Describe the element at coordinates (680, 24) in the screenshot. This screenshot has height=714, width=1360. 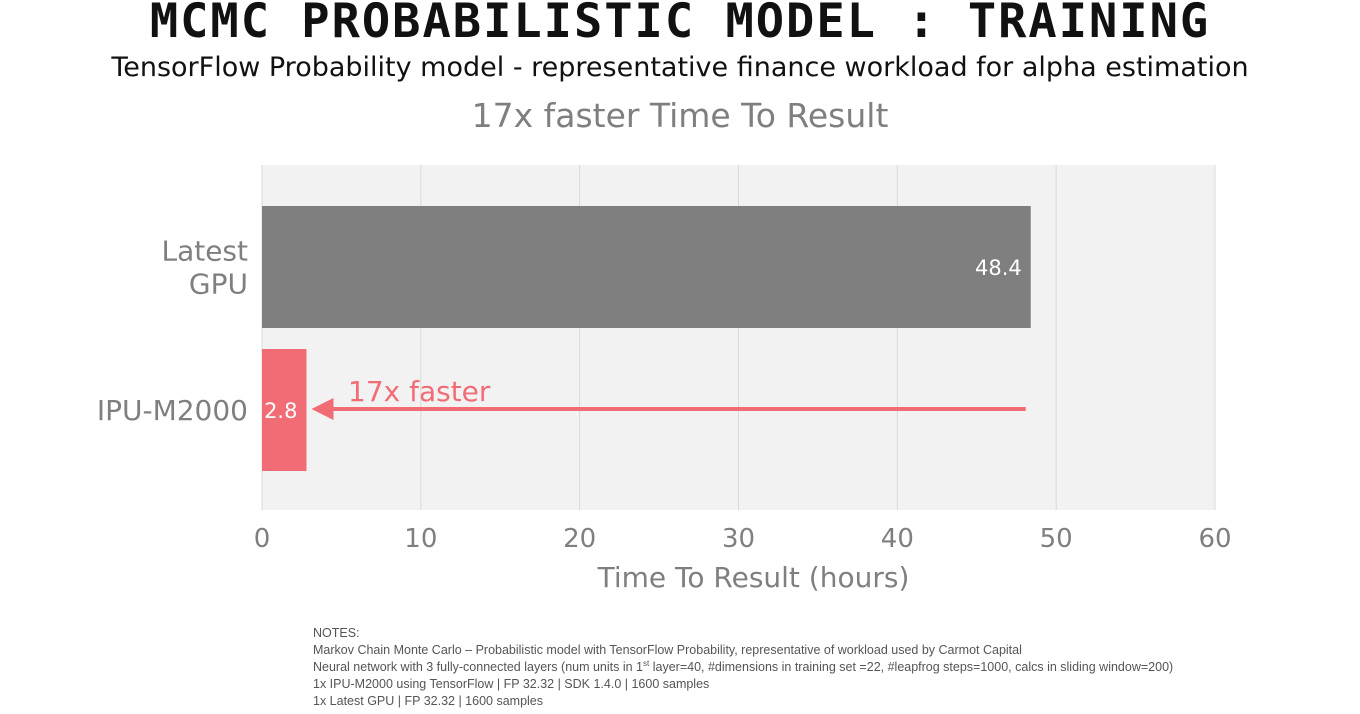
I see `page-title: MCMC PROBABILISTIC MODEL : TRAINING` at that location.